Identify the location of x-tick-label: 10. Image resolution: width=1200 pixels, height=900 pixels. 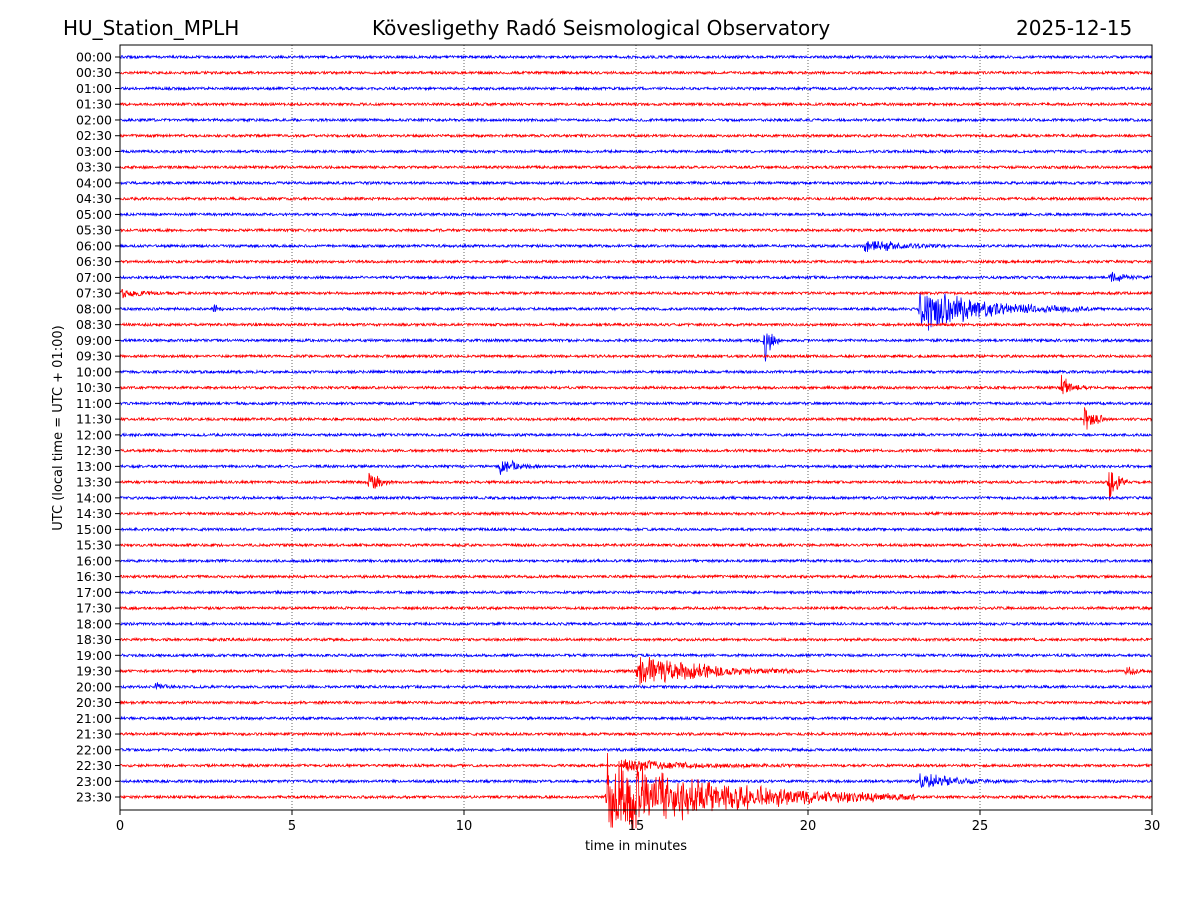
(464, 826).